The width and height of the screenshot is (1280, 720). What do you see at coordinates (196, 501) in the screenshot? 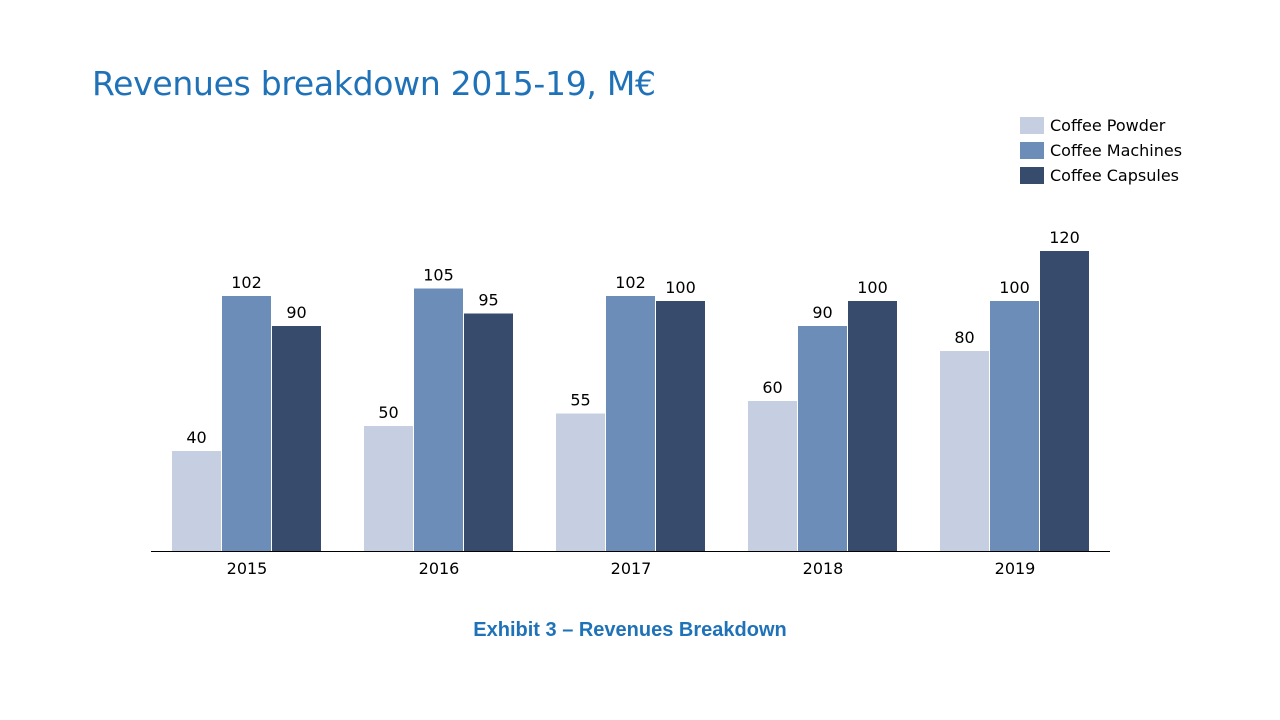
I see `bar-coffee-powder-2015` at bounding box center [196, 501].